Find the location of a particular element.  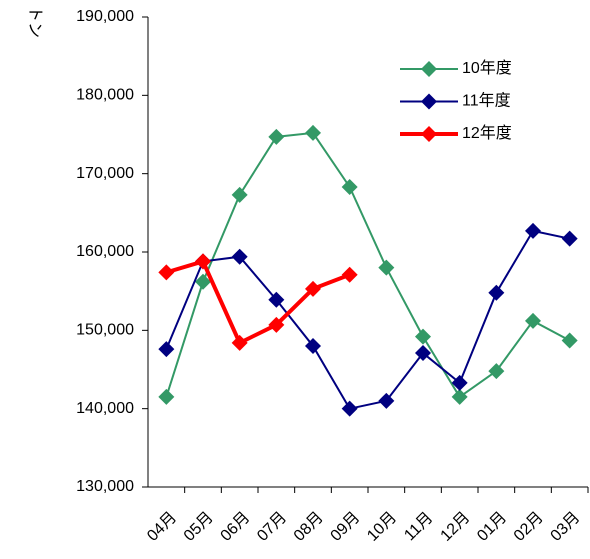

legend-label: 12年度 is located at coordinates (487, 133).